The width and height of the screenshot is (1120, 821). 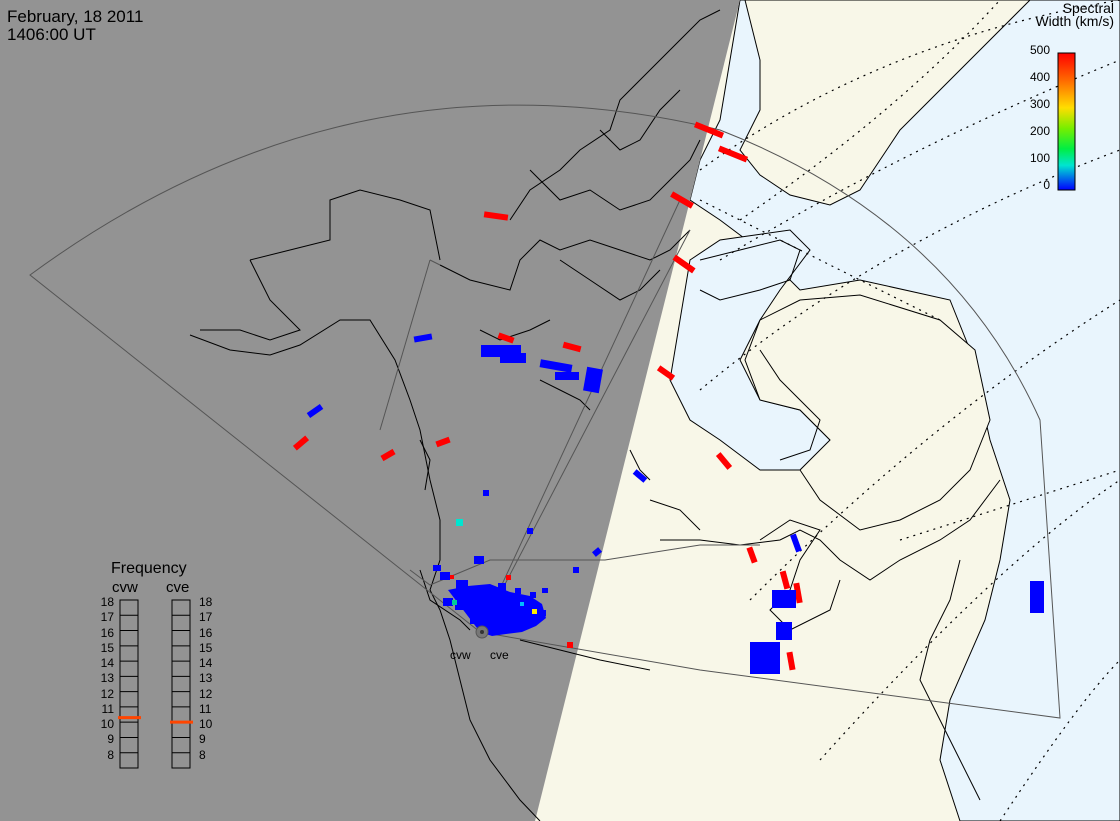 I want to click on frequency-site-label-cve: cve, so click(x=178, y=587).